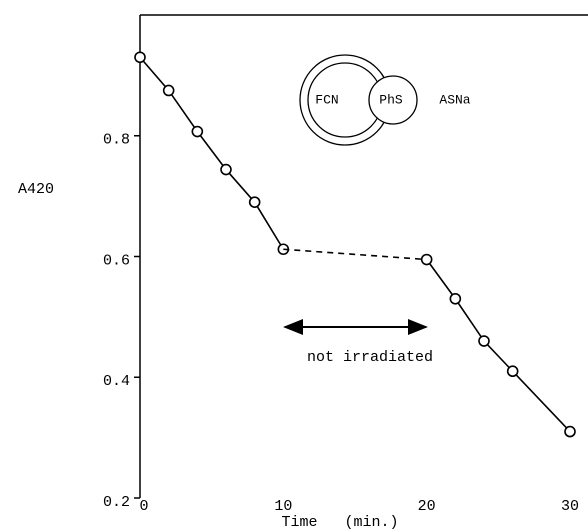 Image resolution: width=588 pixels, height=530 pixels. What do you see at coordinates (283, 506) in the screenshot?
I see `x-tick-label: 10` at bounding box center [283, 506].